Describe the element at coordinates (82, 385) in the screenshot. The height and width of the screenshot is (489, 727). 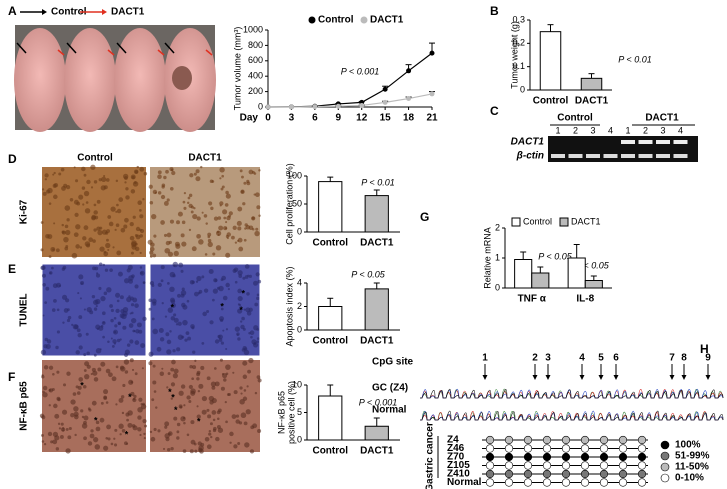
I see `marker: *` at that location.